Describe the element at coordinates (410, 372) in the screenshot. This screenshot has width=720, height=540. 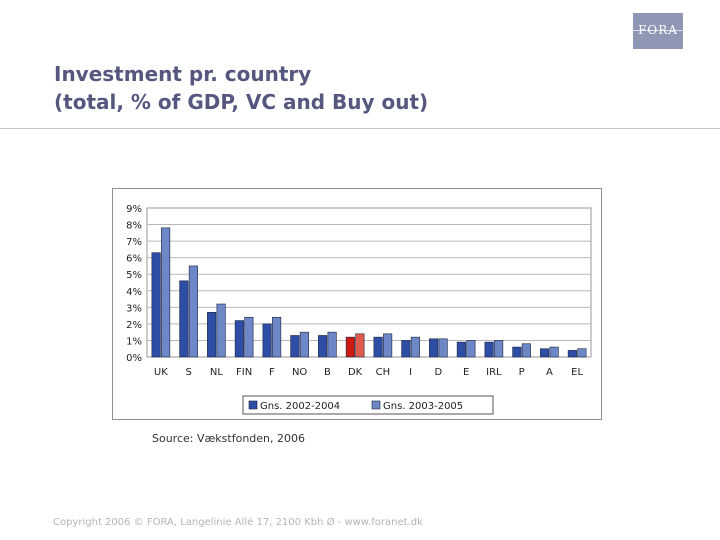
I see `x-tick-label: I` at that location.